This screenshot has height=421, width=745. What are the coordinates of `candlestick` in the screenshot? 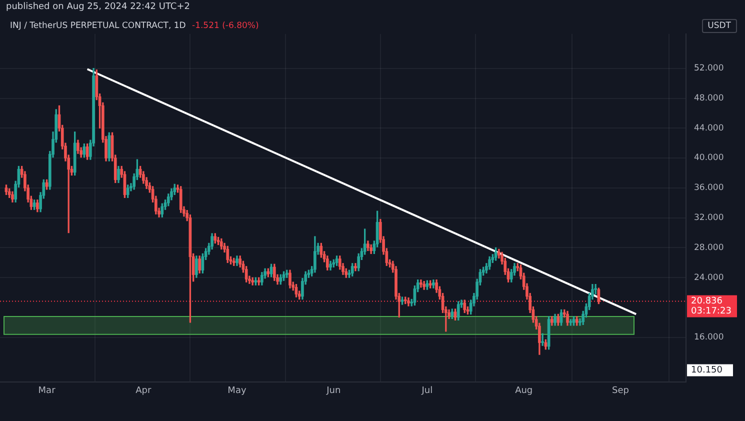 It's located at (542, 339).